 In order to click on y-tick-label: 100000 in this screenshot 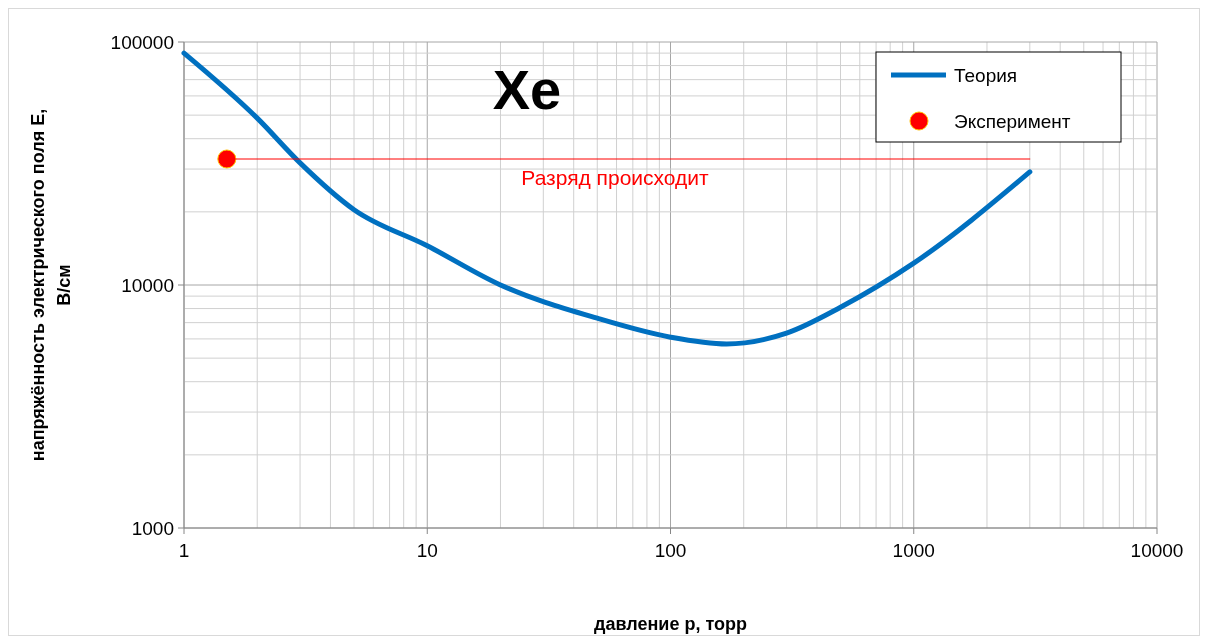, I will do `click(142, 42)`.